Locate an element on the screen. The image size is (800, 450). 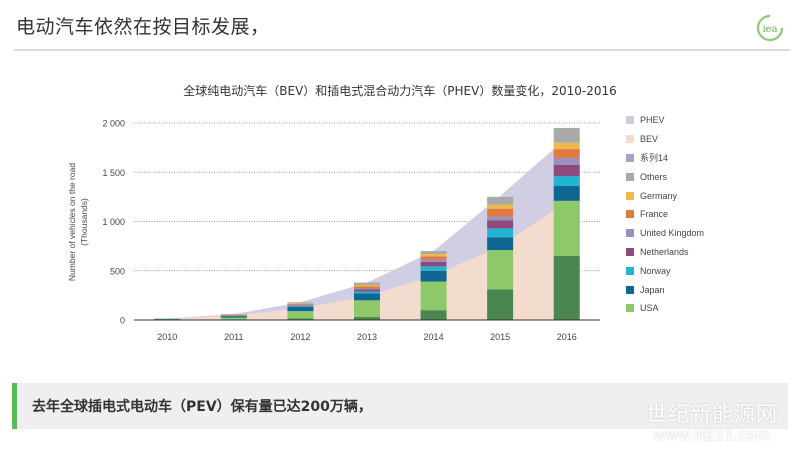
x-tick-label: 2015 is located at coordinates (500, 337).